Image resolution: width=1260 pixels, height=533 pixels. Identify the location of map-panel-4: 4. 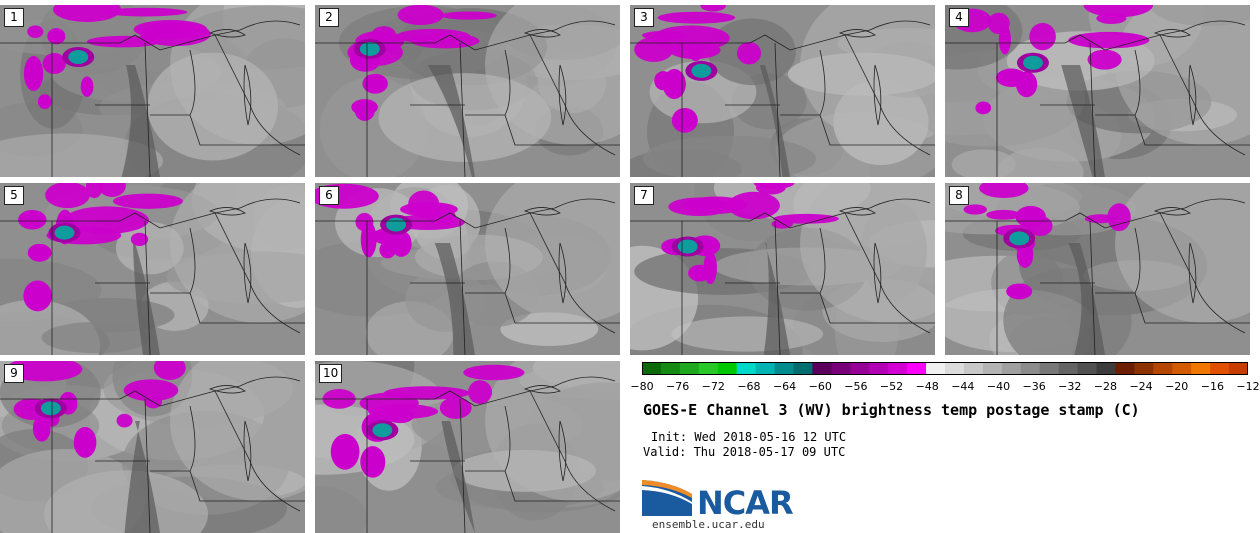
(1097, 91).